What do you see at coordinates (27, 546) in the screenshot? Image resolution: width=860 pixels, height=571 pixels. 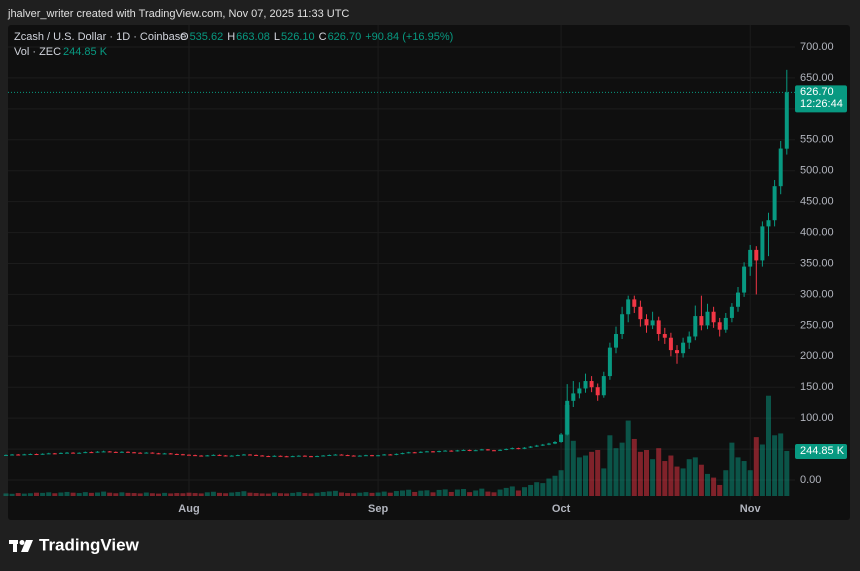 I see `logo-mark` at bounding box center [27, 546].